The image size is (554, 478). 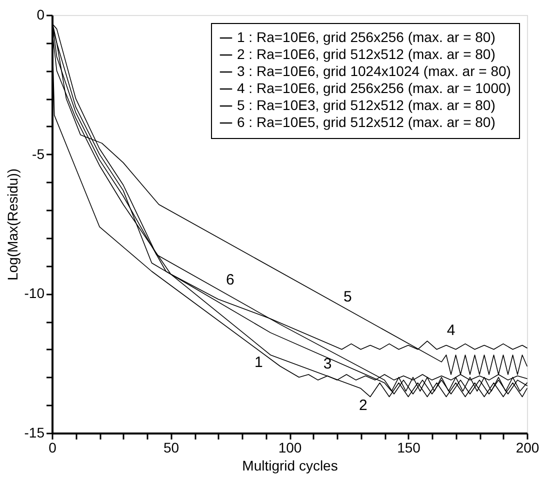 What do you see at coordinates (366, 105) in the screenshot?
I see `legend-label: 5 : Ra=10E3, grid 512x512 (max. ar = 80)` at bounding box center [366, 105].